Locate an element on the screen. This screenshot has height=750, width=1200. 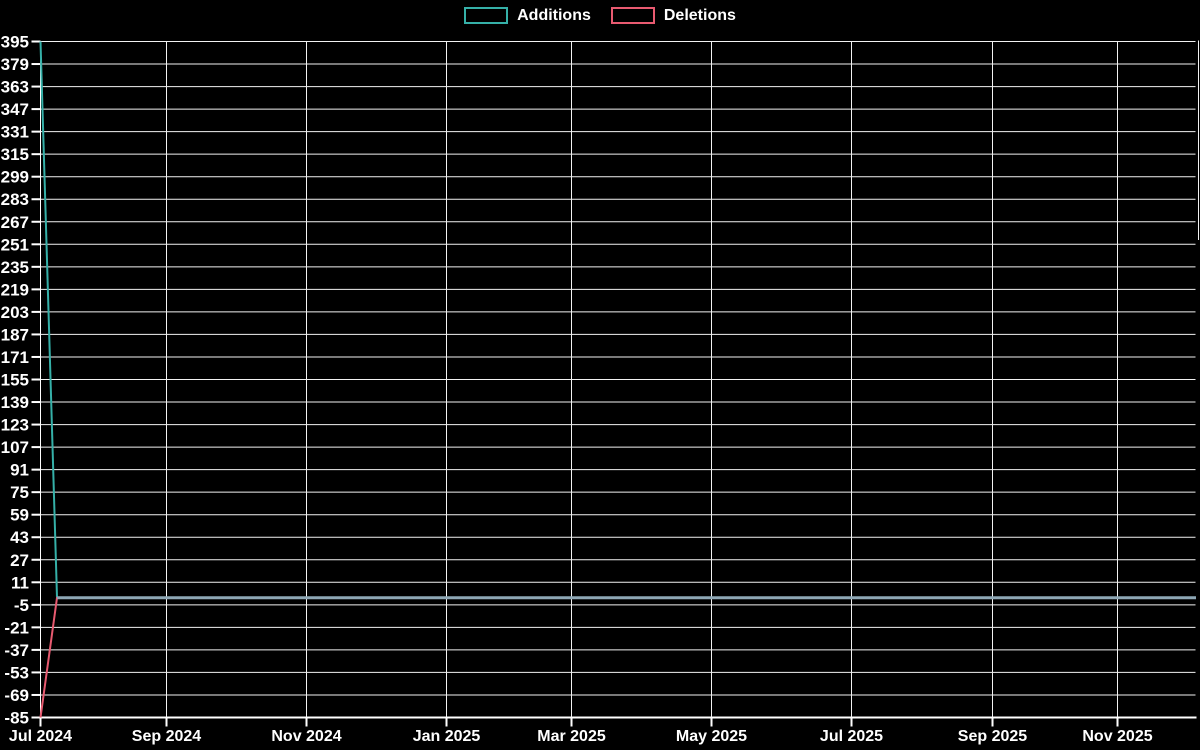
y-tick-label: 331 is located at coordinates (15, 132).